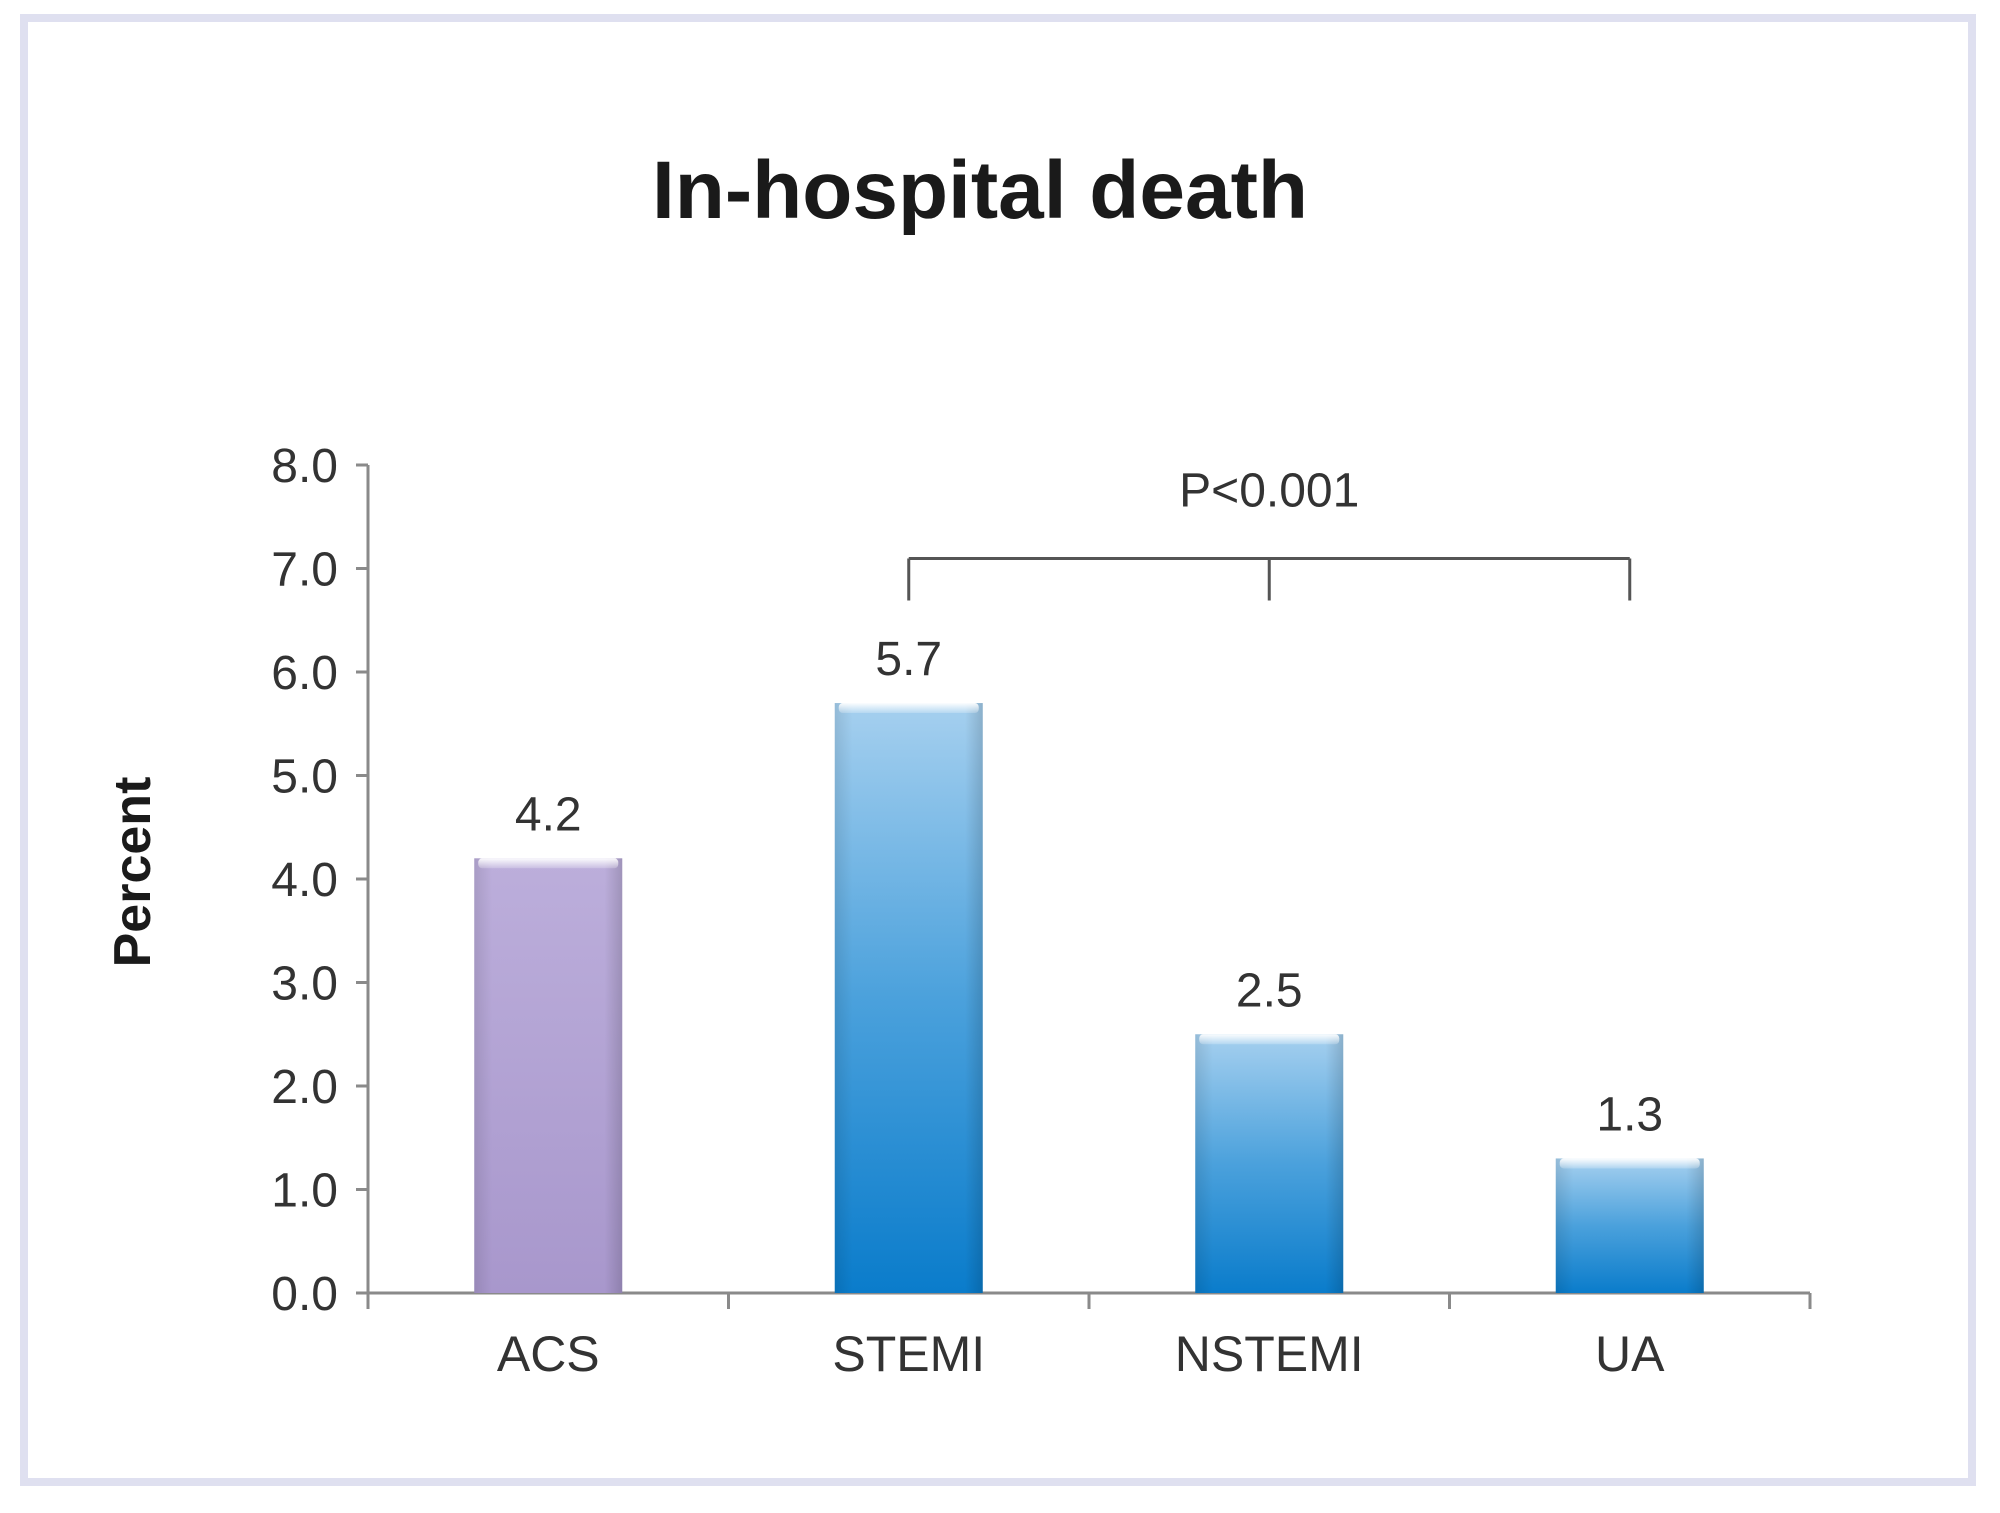 Image resolution: width=2000 pixels, height=1513 pixels. I want to click on y-tick-label: 3.0, so click(304, 984).